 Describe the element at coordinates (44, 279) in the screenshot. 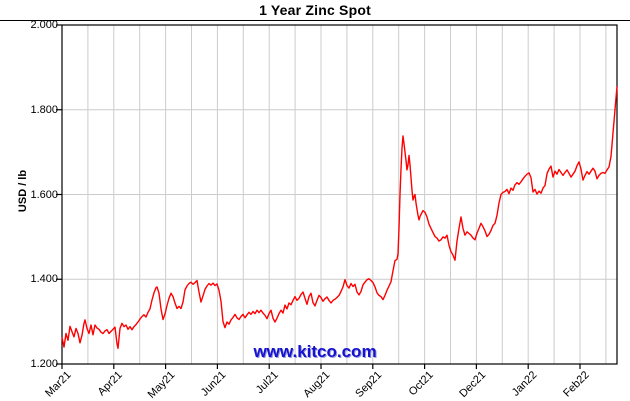

I see `y-tick-label: 1.400` at that location.